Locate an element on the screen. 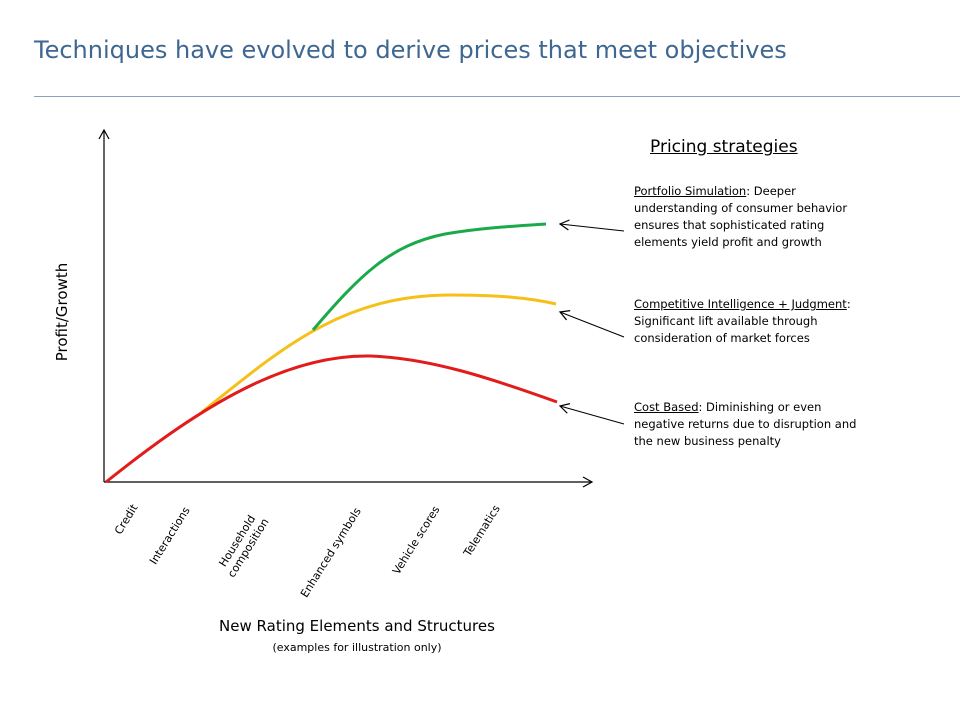 This screenshot has width=960, height=720. portfolio-simulation-name: Portfolio Simulation is located at coordinates (690, 191).